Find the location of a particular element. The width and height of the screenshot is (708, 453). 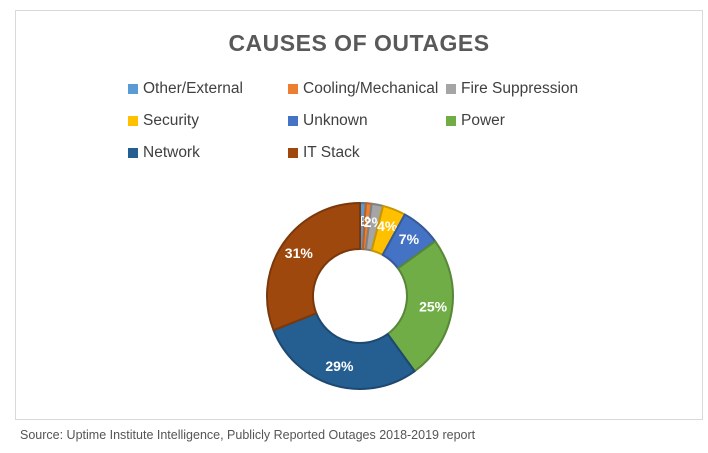

legend-label: Security is located at coordinates (171, 120).